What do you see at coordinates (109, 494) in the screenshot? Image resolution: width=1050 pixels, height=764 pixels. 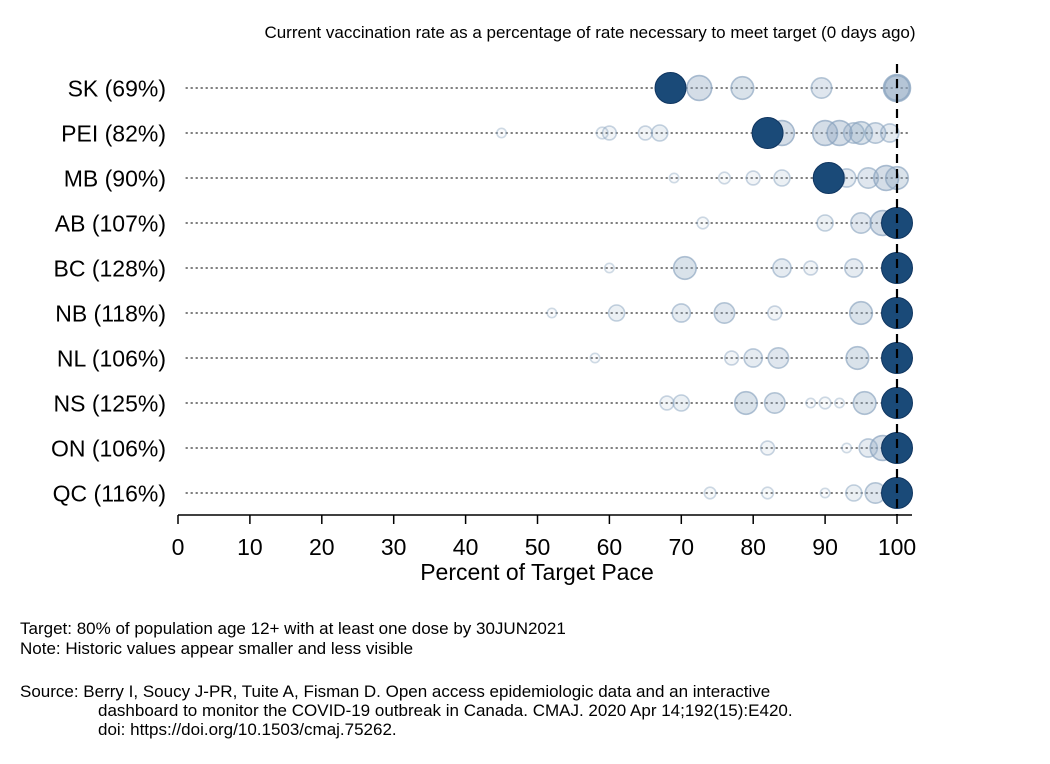 I see `category-label-qc: QC (116%)` at bounding box center [109, 494].